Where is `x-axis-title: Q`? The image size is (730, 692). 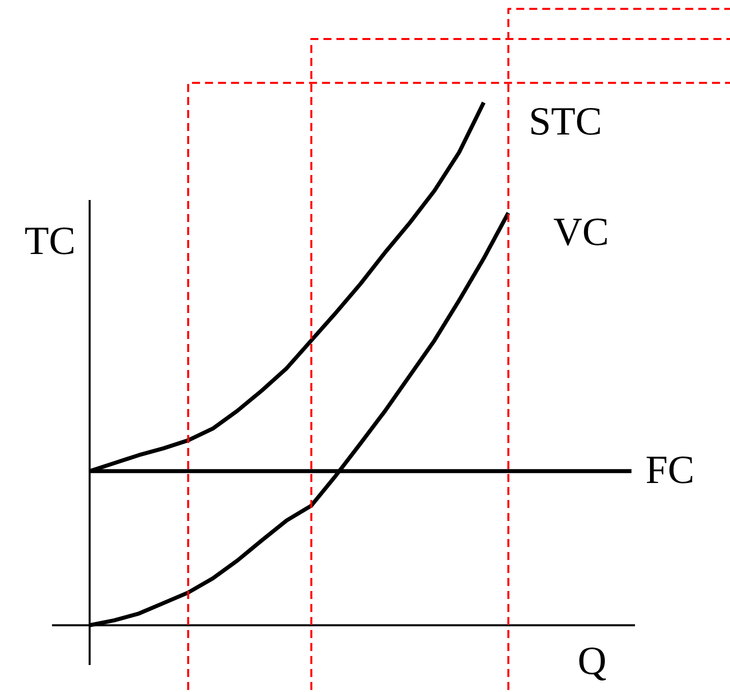
x-axis-title: Q is located at coordinates (592, 660).